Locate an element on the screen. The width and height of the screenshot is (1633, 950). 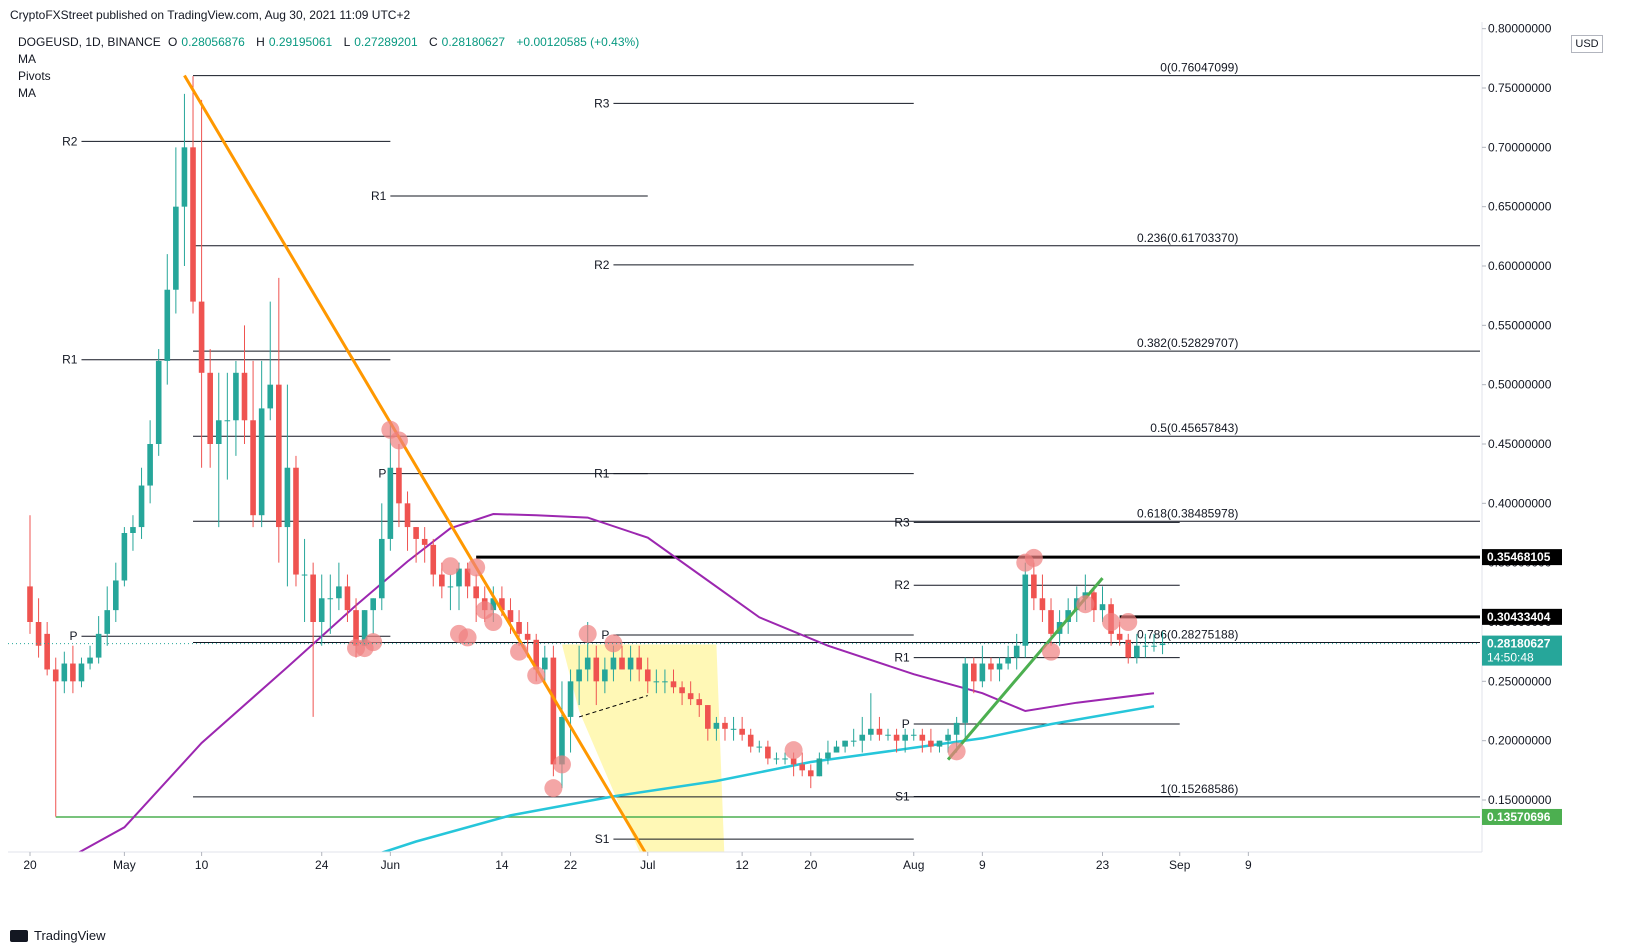
price-tag-label: 0.13570696 is located at coordinates (1519, 817).